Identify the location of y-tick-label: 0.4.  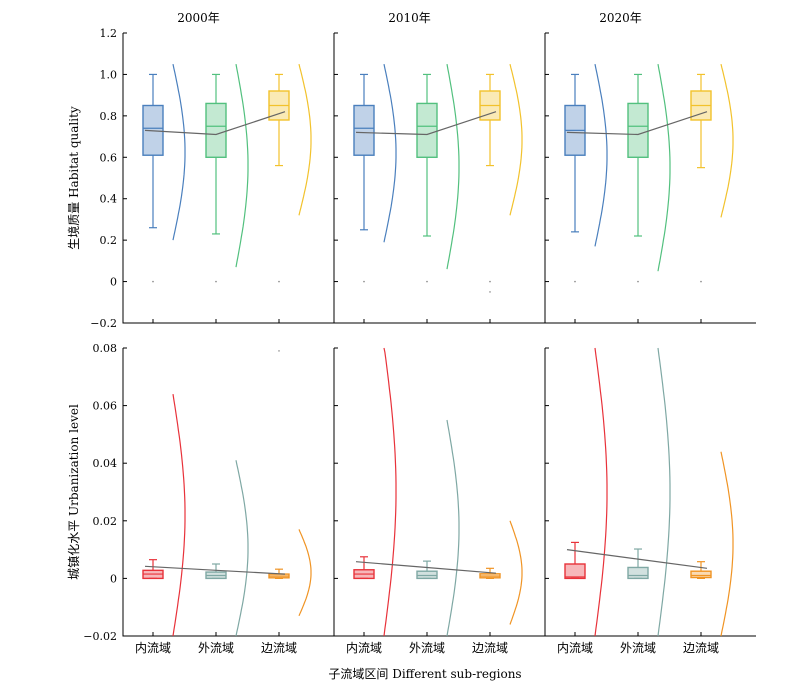
(109, 199).